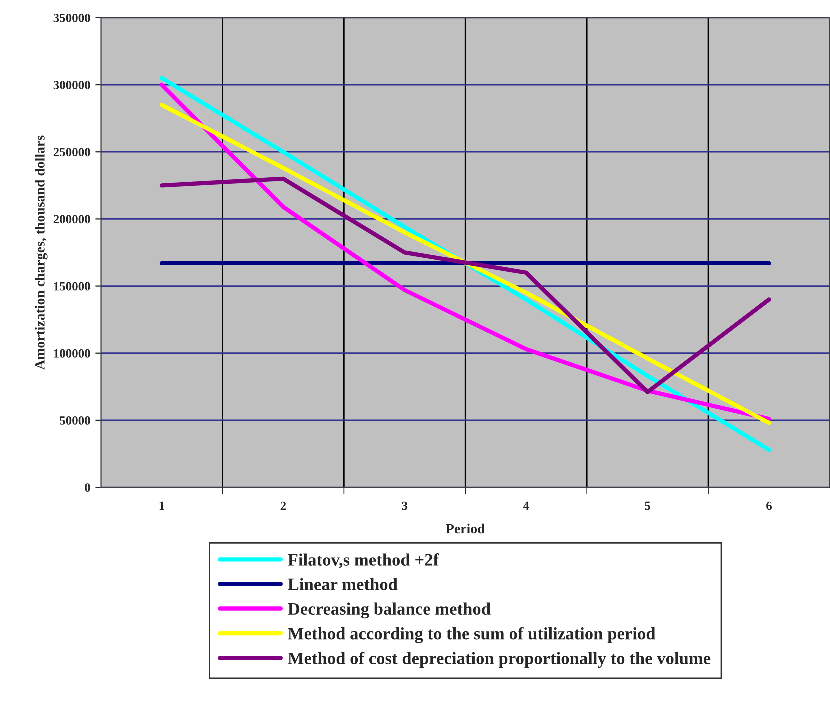 This screenshot has height=717, width=830. Describe the element at coordinates (364, 561) in the screenshot. I see `legend-label: Filatov,s method +2f` at that location.